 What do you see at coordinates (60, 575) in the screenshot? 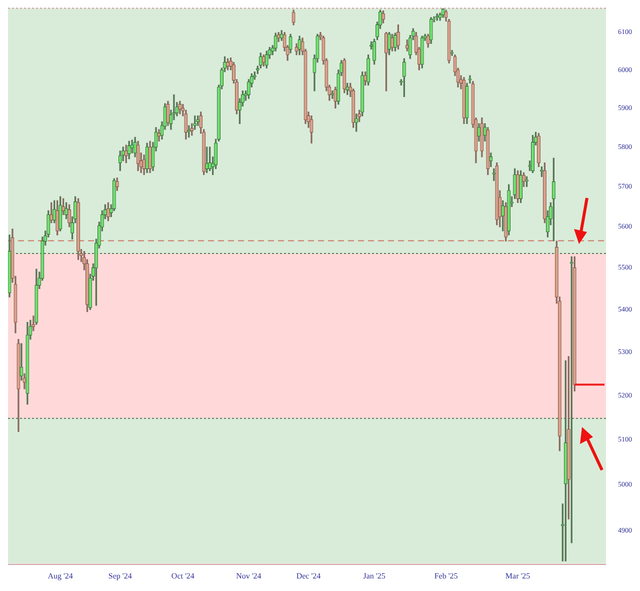
I see `x-tick-label: Aug '24` at bounding box center [60, 575].